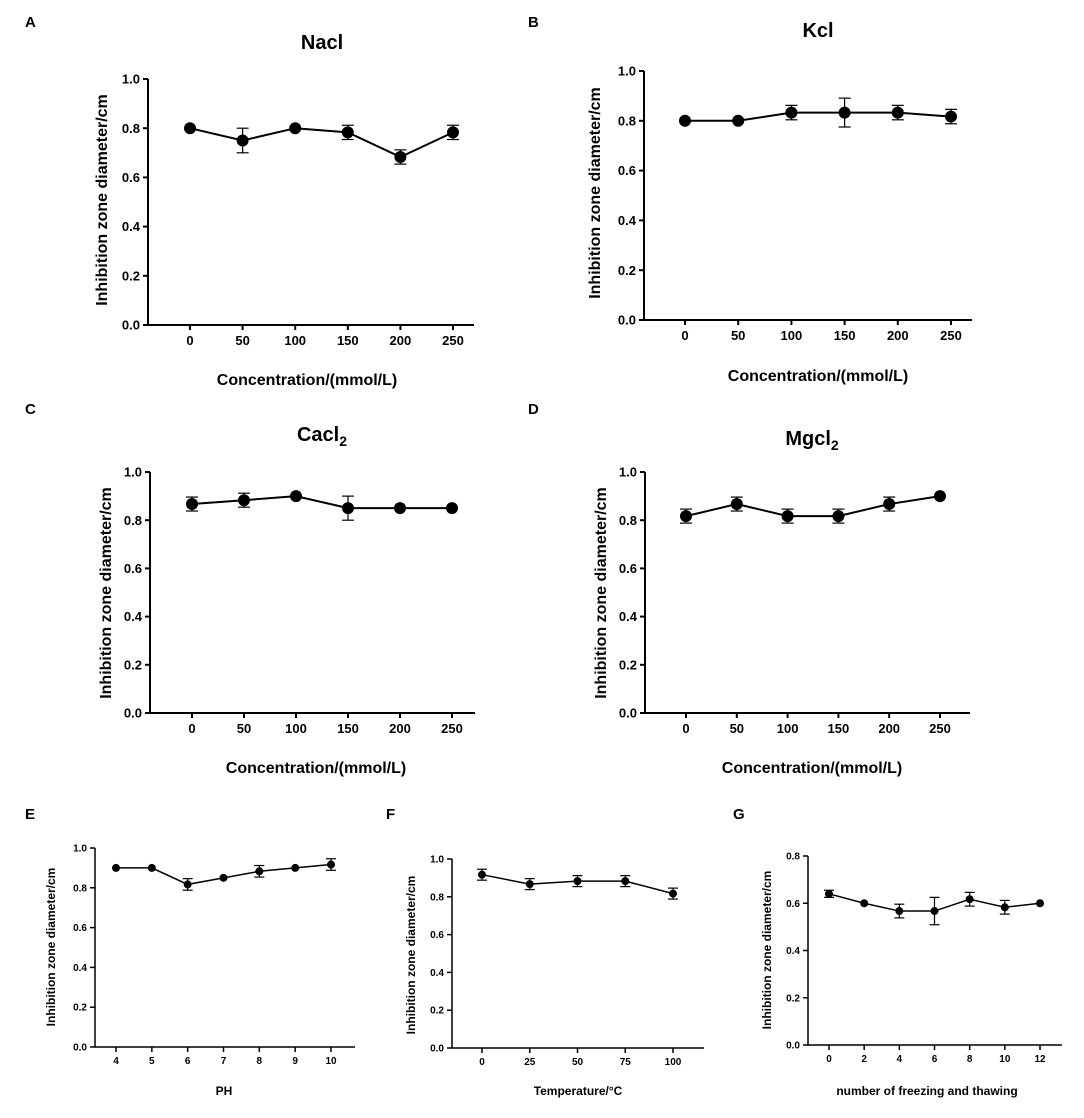  I want to click on chart-title: Kcl, so click(817, 32).